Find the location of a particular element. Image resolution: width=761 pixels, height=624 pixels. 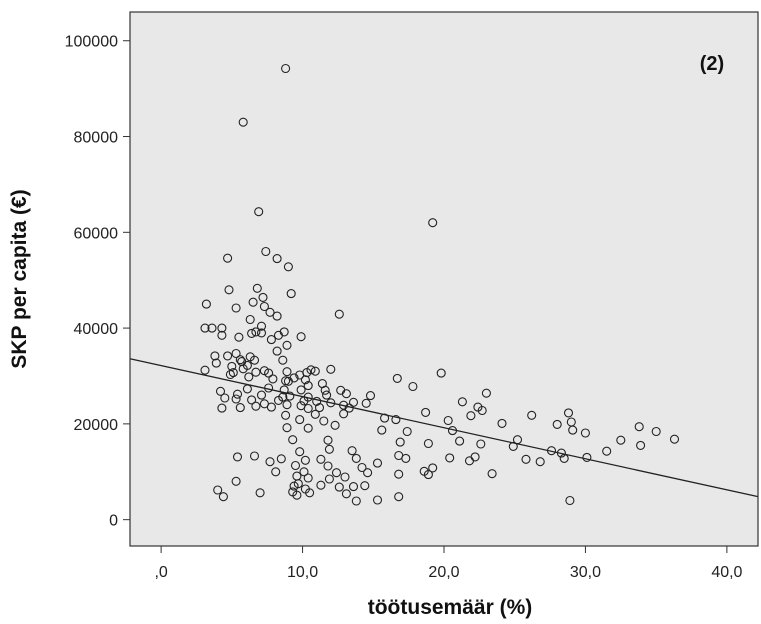

y-tick-label: 100000 is located at coordinates (91, 42).